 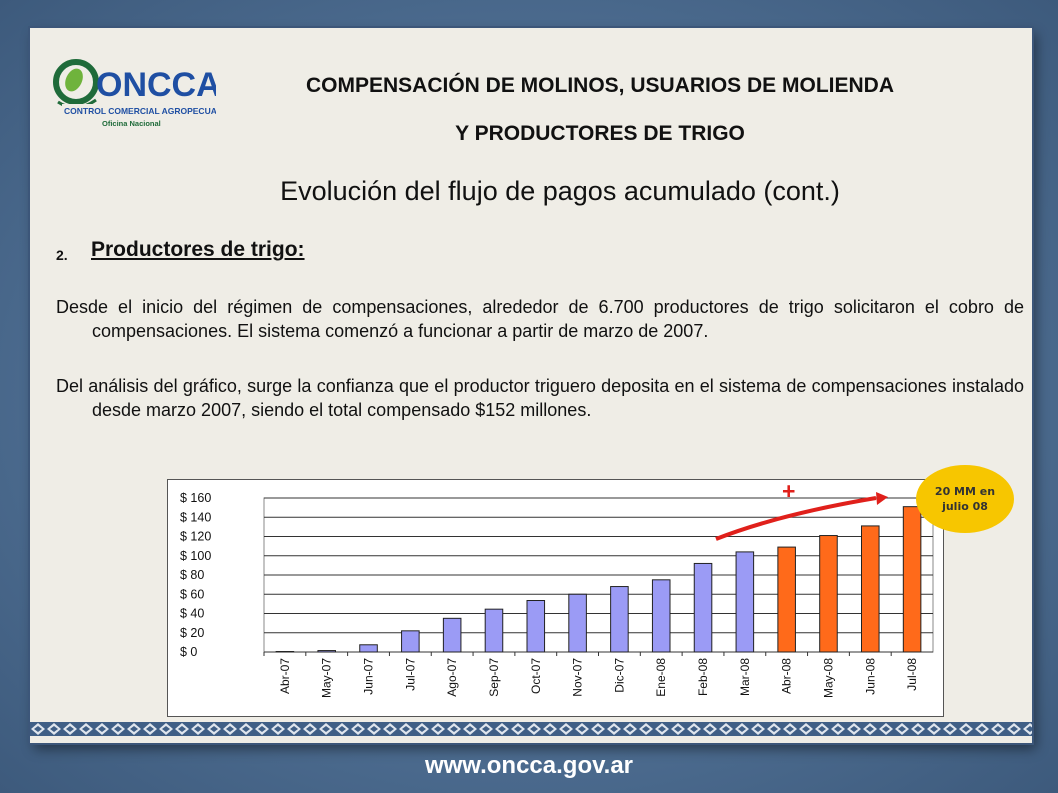 What do you see at coordinates (410, 674) in the screenshot?
I see `x-tick-label: Jul-07` at bounding box center [410, 674].